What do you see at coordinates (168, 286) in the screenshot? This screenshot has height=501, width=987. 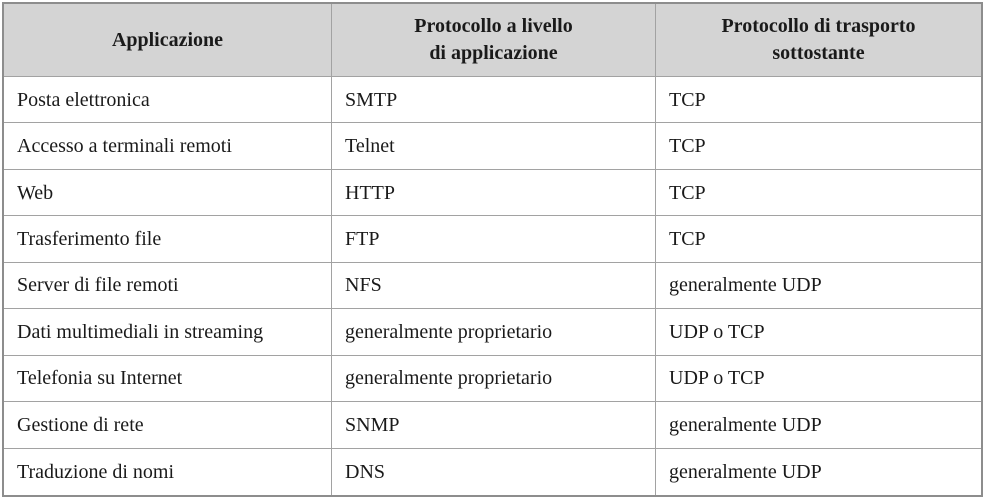 I see `cell-application: Server di file remoti` at bounding box center [168, 286].